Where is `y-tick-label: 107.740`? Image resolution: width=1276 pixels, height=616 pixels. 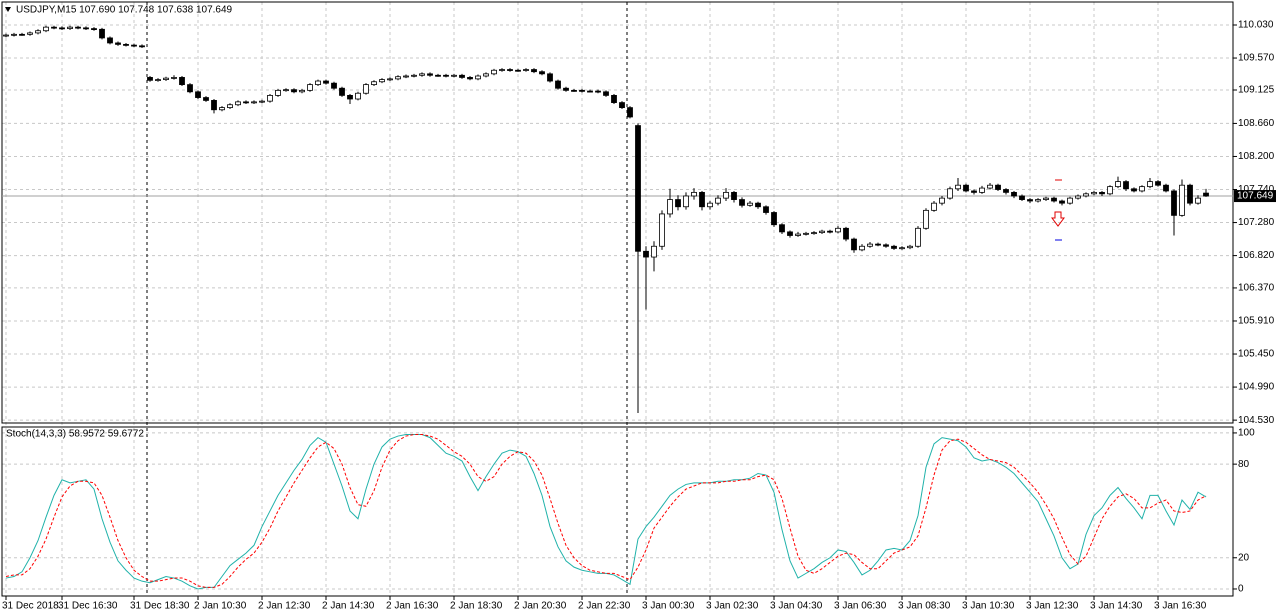 y-tick-label: 107.740 is located at coordinates (1256, 189).